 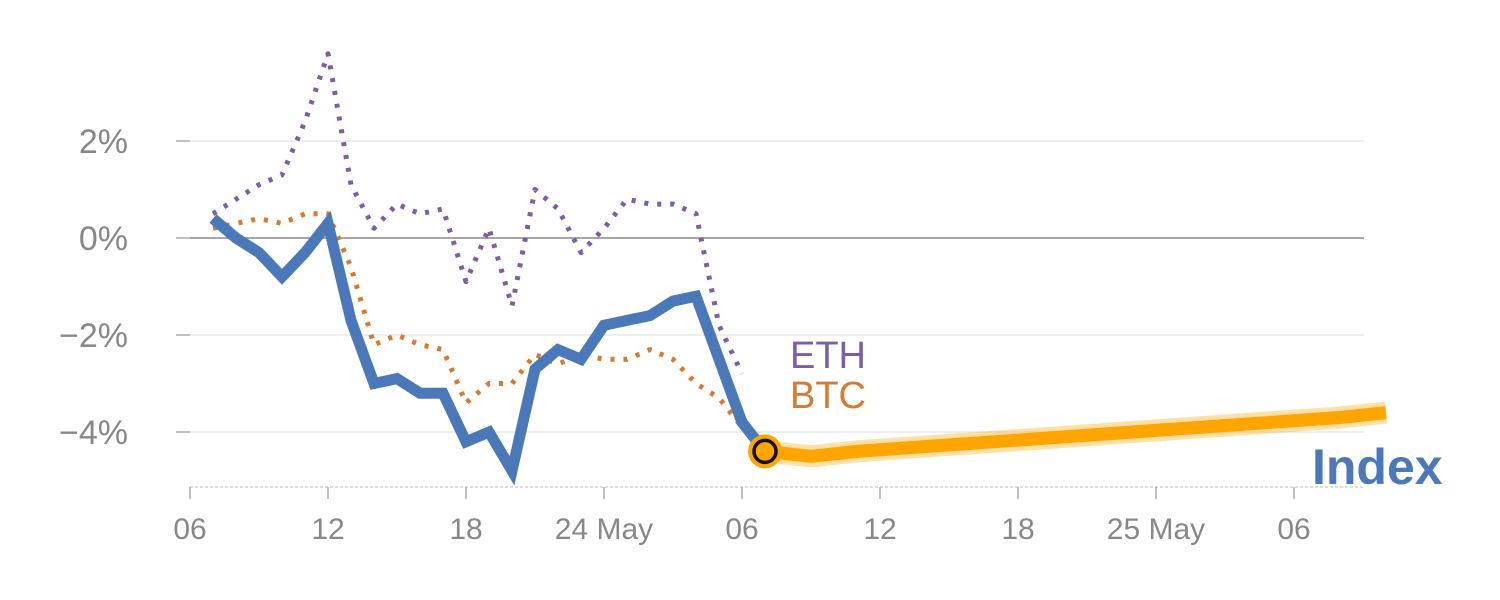 I want to click on series-label-index: Index, so click(x=1377, y=467).